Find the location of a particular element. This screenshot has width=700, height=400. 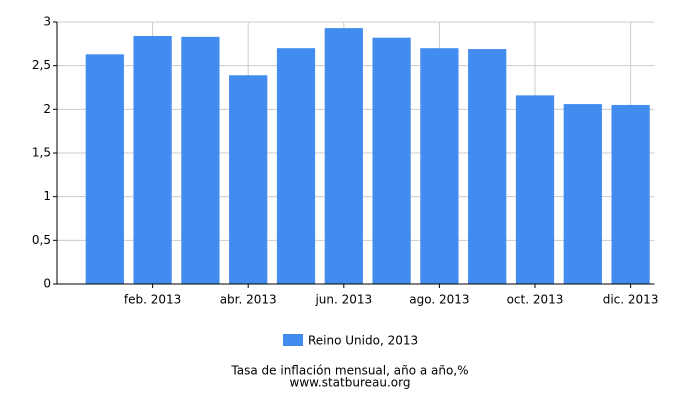

legend-swatch is located at coordinates (293, 340).